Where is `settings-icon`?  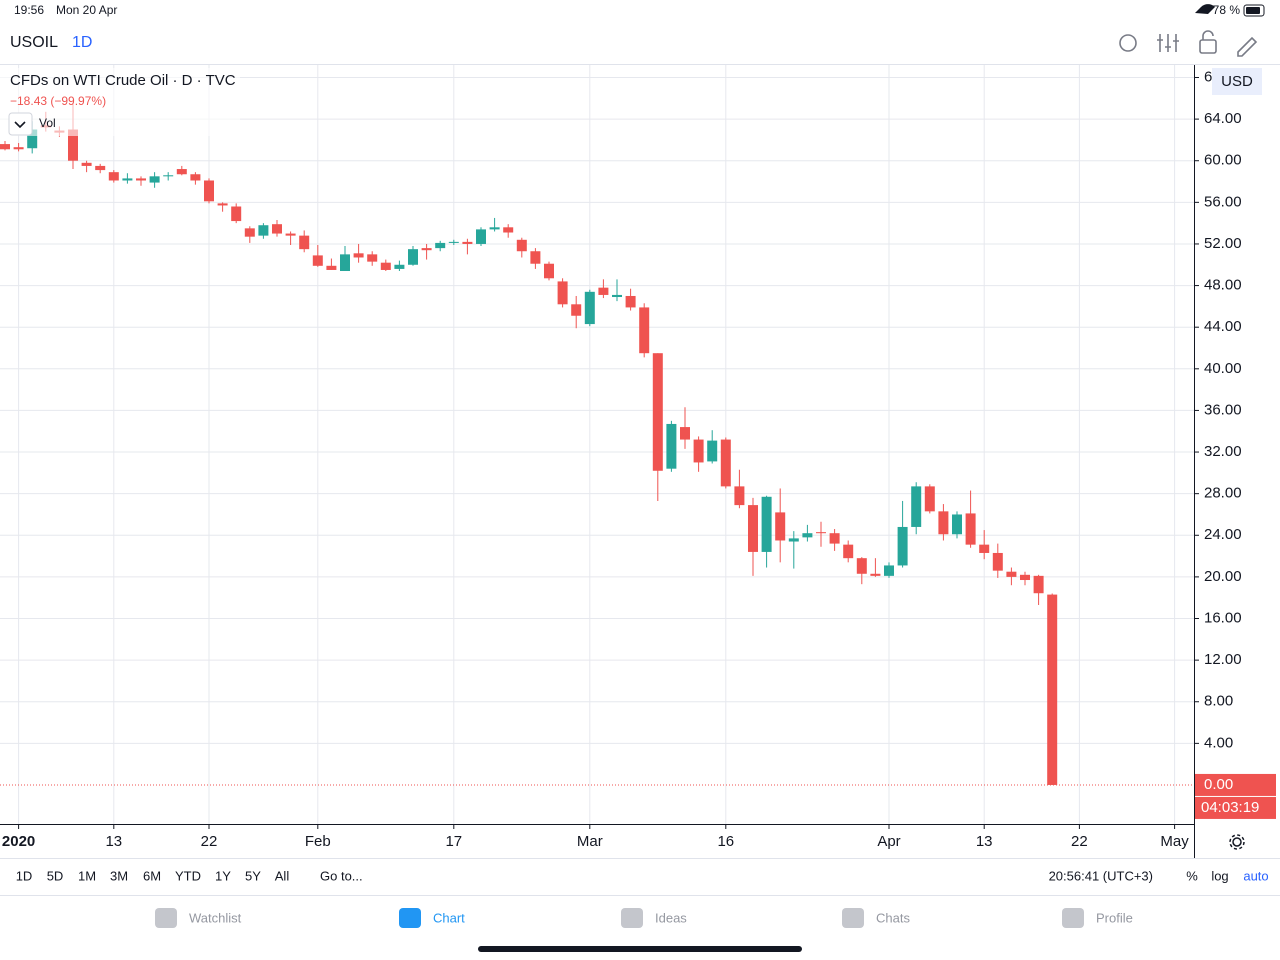
settings-icon is located at coordinates (1237, 842).